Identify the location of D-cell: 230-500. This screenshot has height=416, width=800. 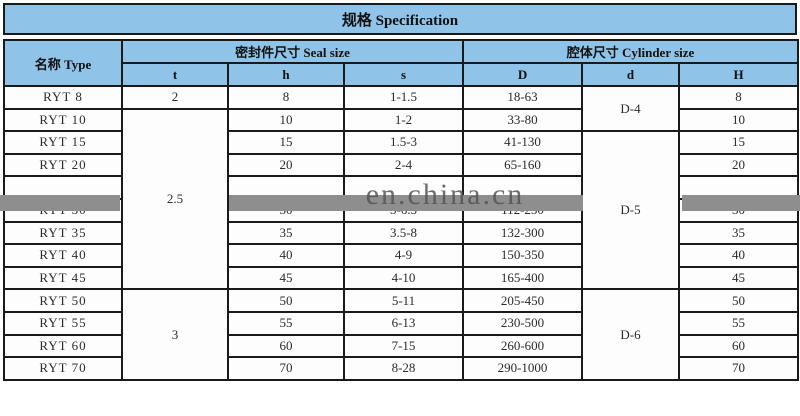
(523, 323).